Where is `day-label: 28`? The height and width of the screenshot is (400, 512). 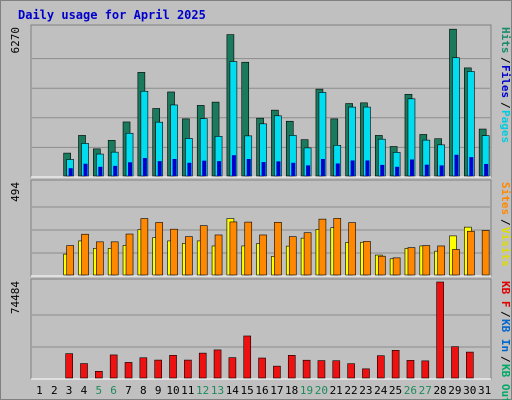 day-label: 28 is located at coordinates (439, 390).